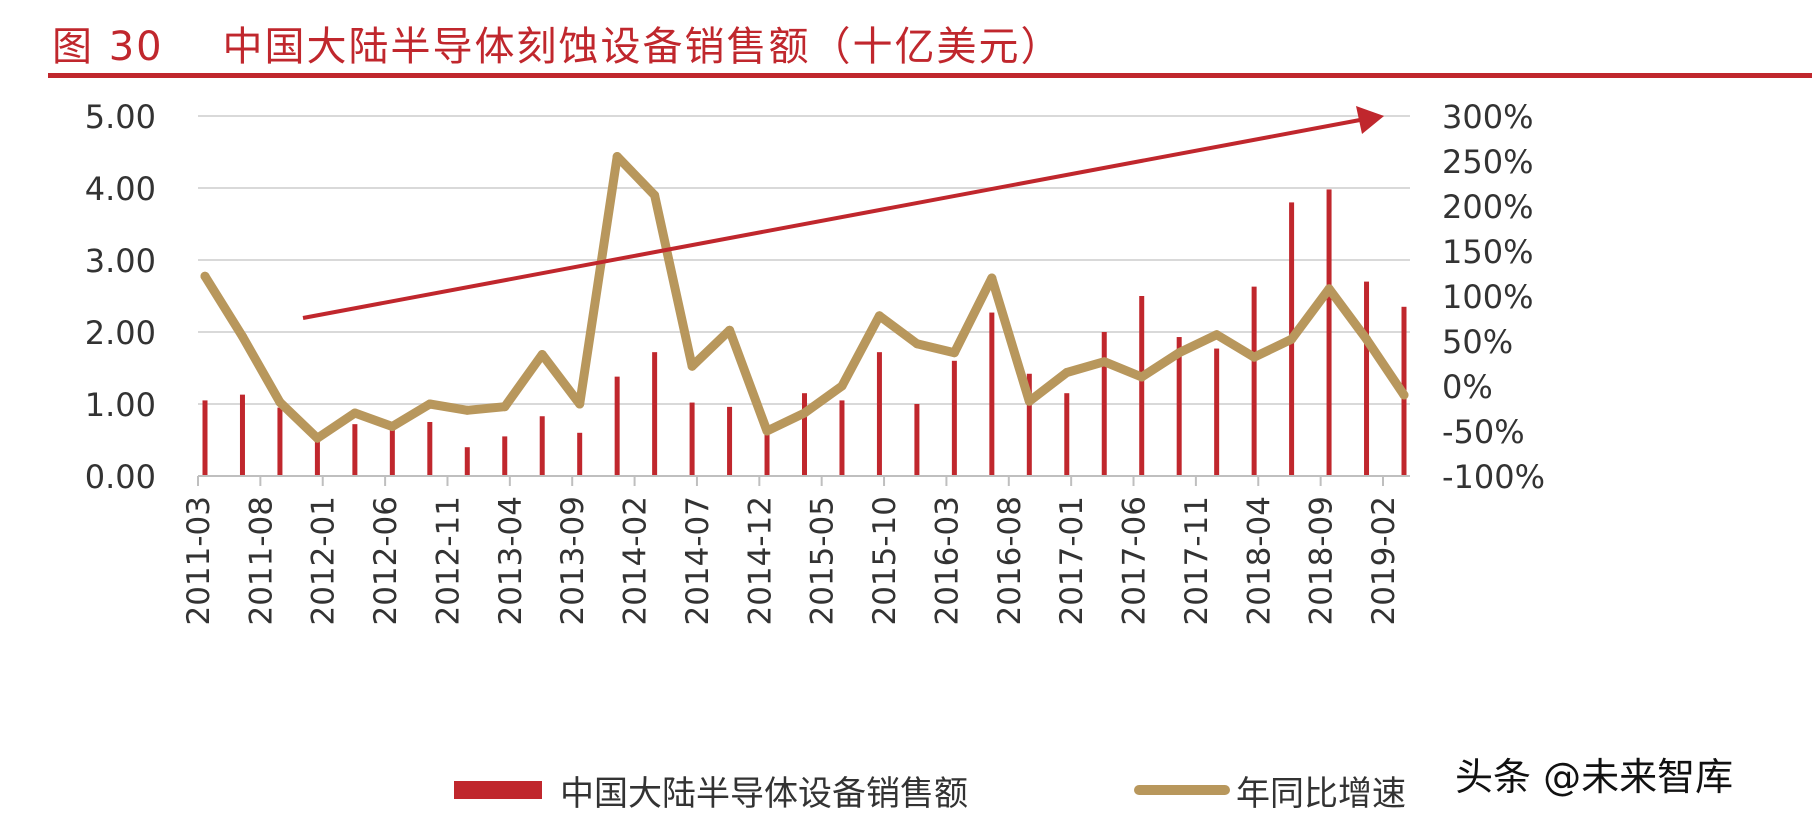 The height and width of the screenshot is (822, 1812). What do you see at coordinates (1370, 120) in the screenshot?
I see `trend-arrow-head` at bounding box center [1370, 120].